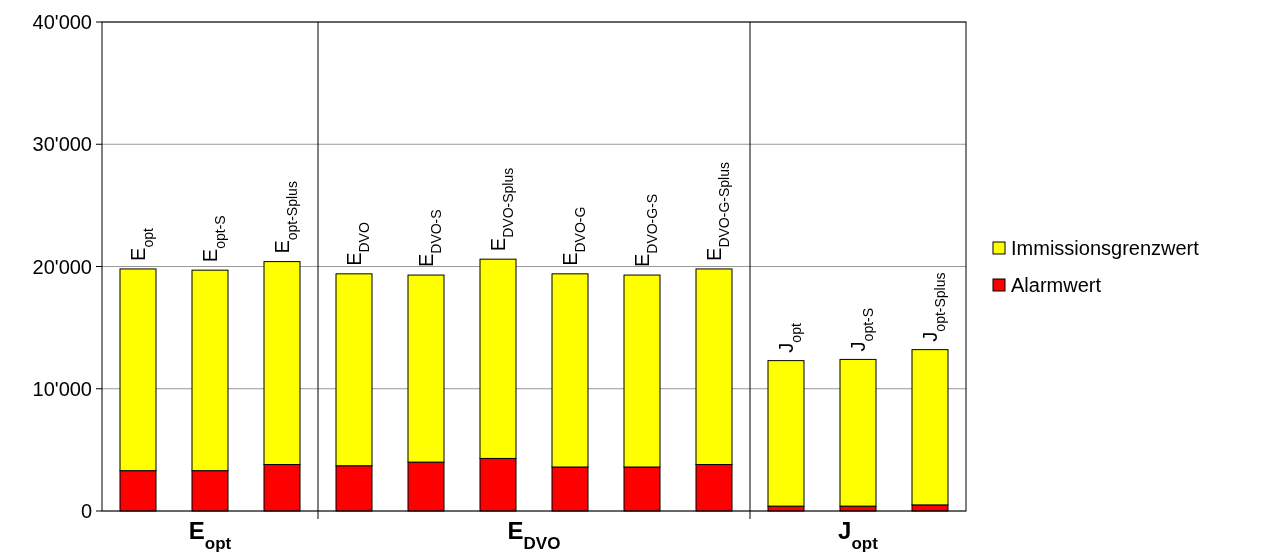 The image size is (1263, 559). What do you see at coordinates (62, 266) in the screenshot?
I see `y-tick-label: 20'000` at bounding box center [62, 266].